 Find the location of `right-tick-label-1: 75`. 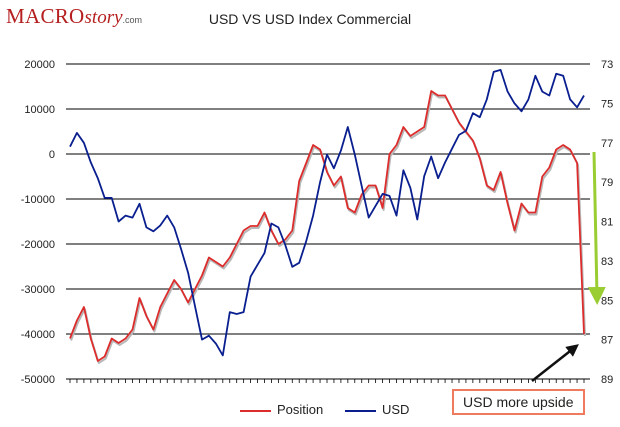

right-tick-label-1: 75 is located at coordinates (607, 104).